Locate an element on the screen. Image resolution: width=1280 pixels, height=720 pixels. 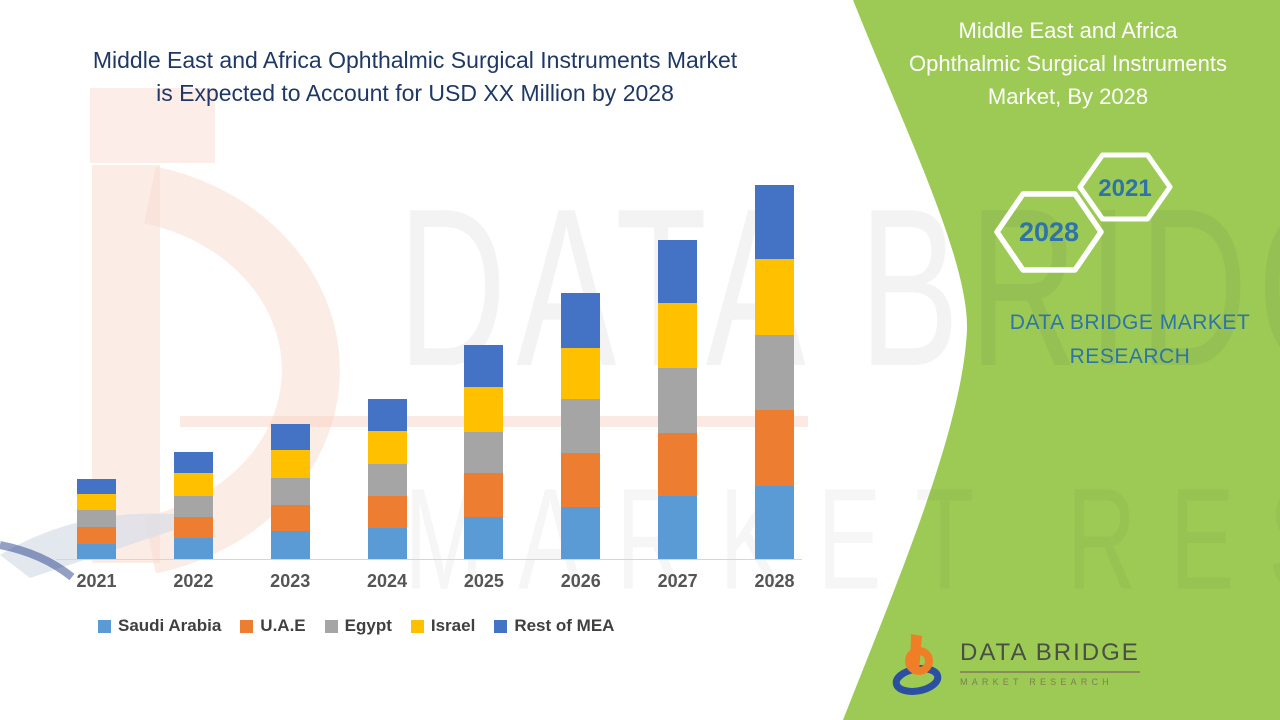
bar-2023 is located at coordinates (290, 491).